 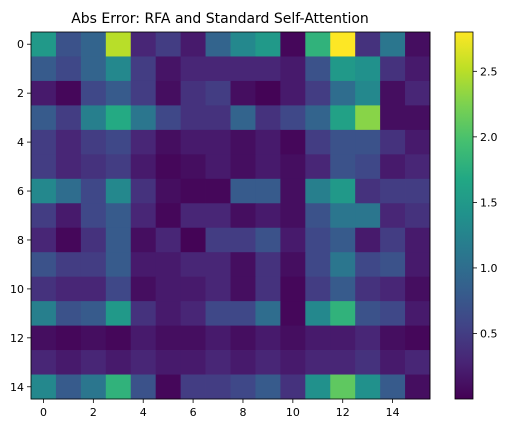 I want to click on y-tick-label: 2, so click(x=20, y=93).